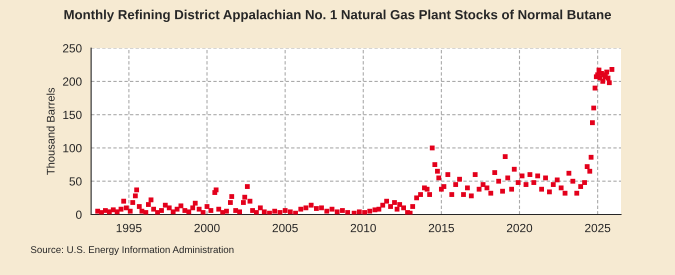  Describe the element at coordinates (207, 228) in the screenshot. I see `x-tick-label: 2000` at that location.